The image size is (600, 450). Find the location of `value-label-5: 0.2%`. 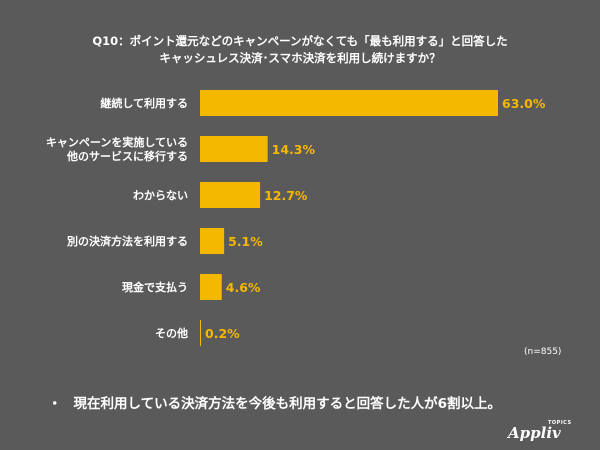

value-label-5: 0.2% is located at coordinates (222, 333).